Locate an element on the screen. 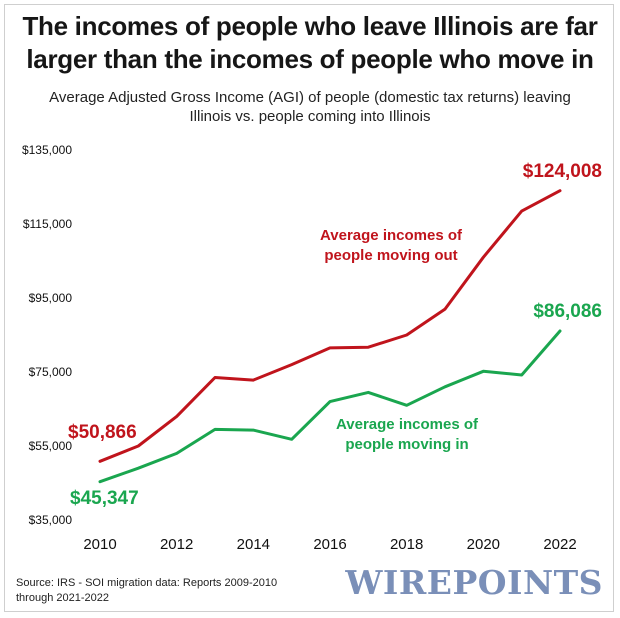  x-tick-label: 2020 is located at coordinates (483, 544).